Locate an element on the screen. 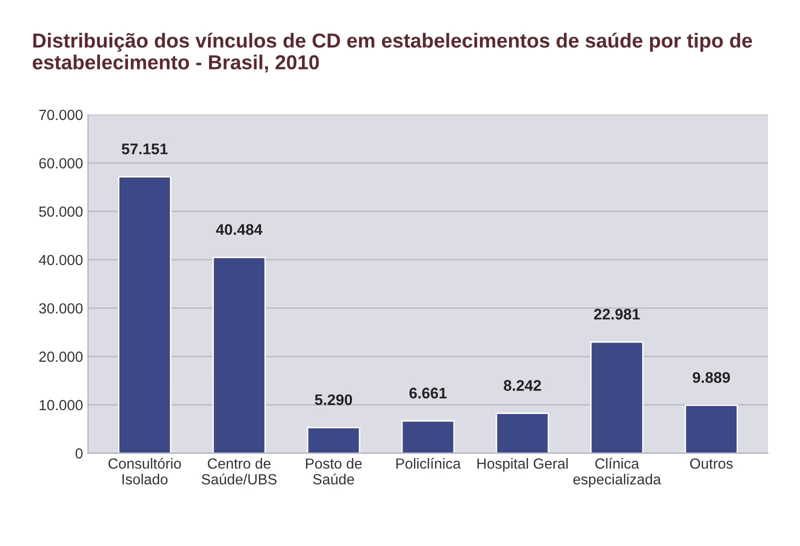  data-label: 40.484 is located at coordinates (239, 229).